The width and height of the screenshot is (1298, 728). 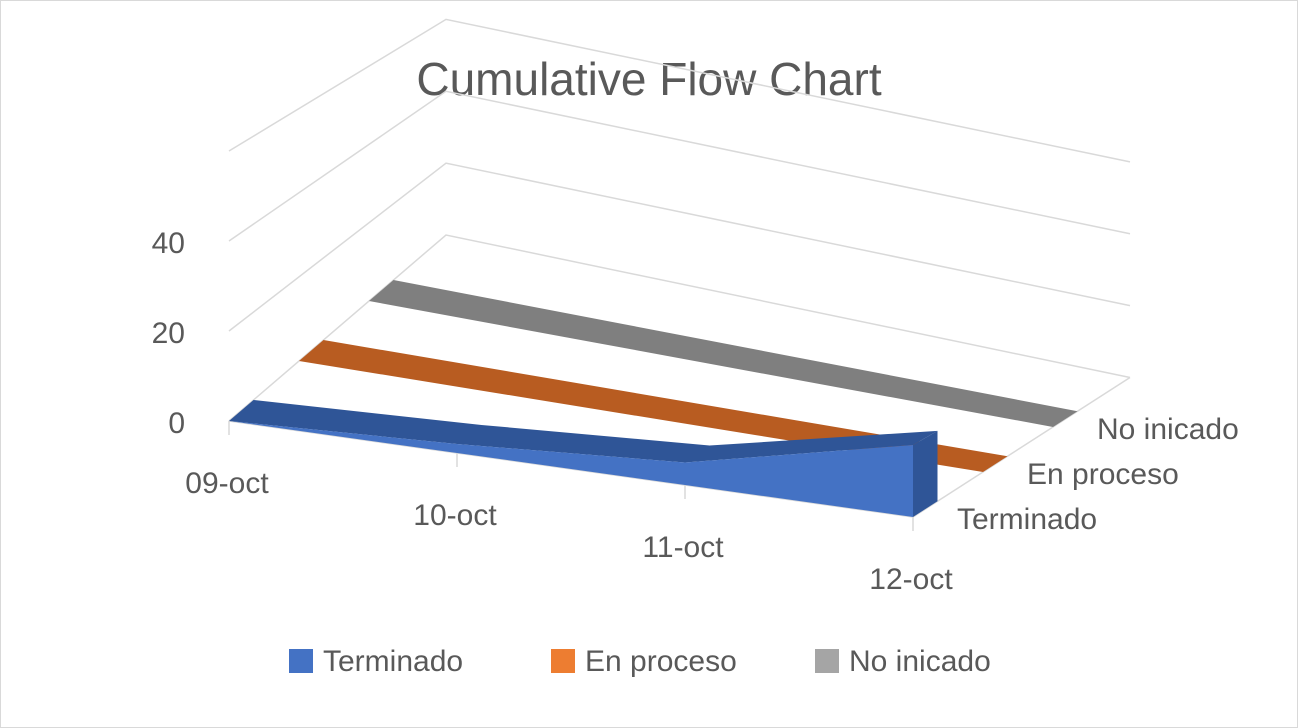 I want to click on x-tick-label-12-oct: 12-oct, so click(x=911, y=579).